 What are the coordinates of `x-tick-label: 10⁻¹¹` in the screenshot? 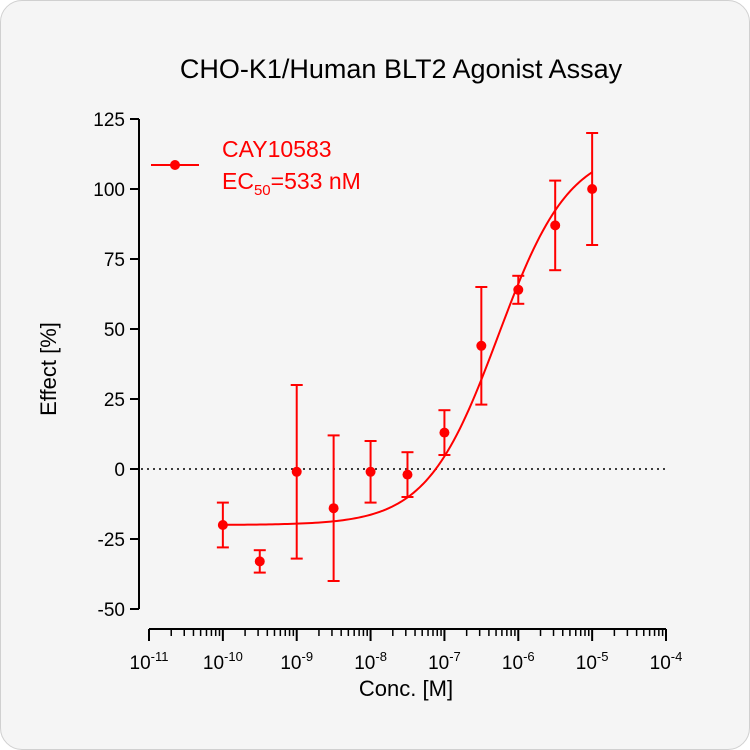 It's located at (149, 661).